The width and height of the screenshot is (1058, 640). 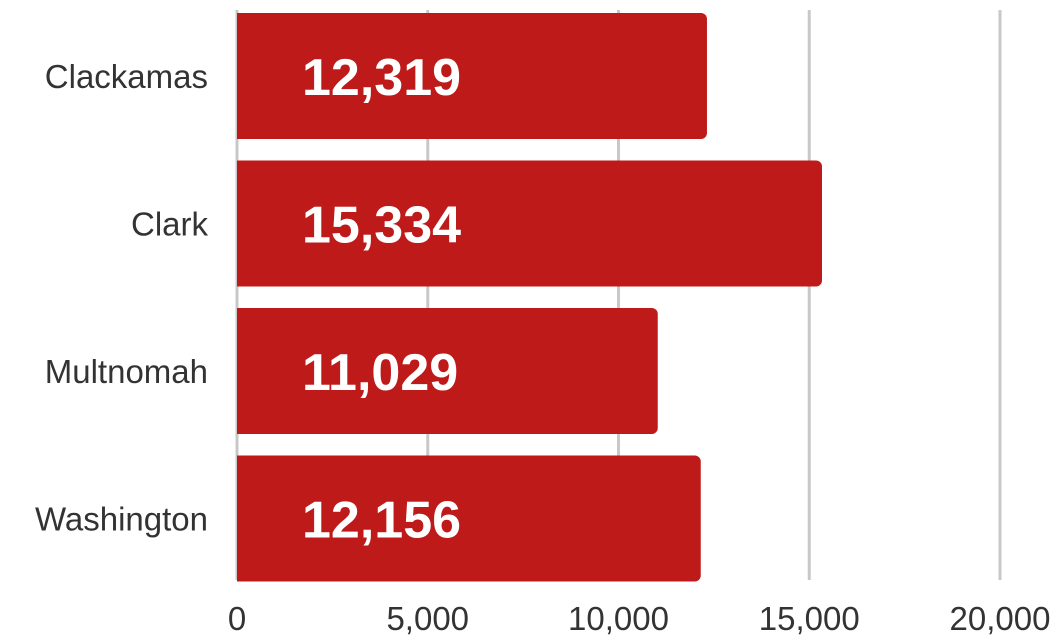 What do you see at coordinates (380, 373) in the screenshot?
I see `bar-value-label: 11,029` at bounding box center [380, 373].